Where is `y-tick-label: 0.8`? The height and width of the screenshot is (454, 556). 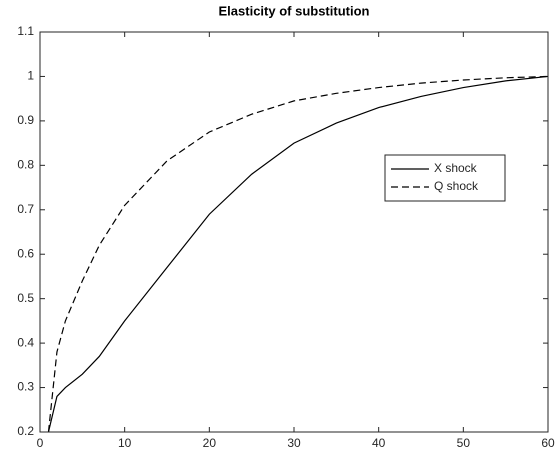 y-tick-label: 0.8 is located at coordinates (25, 165).